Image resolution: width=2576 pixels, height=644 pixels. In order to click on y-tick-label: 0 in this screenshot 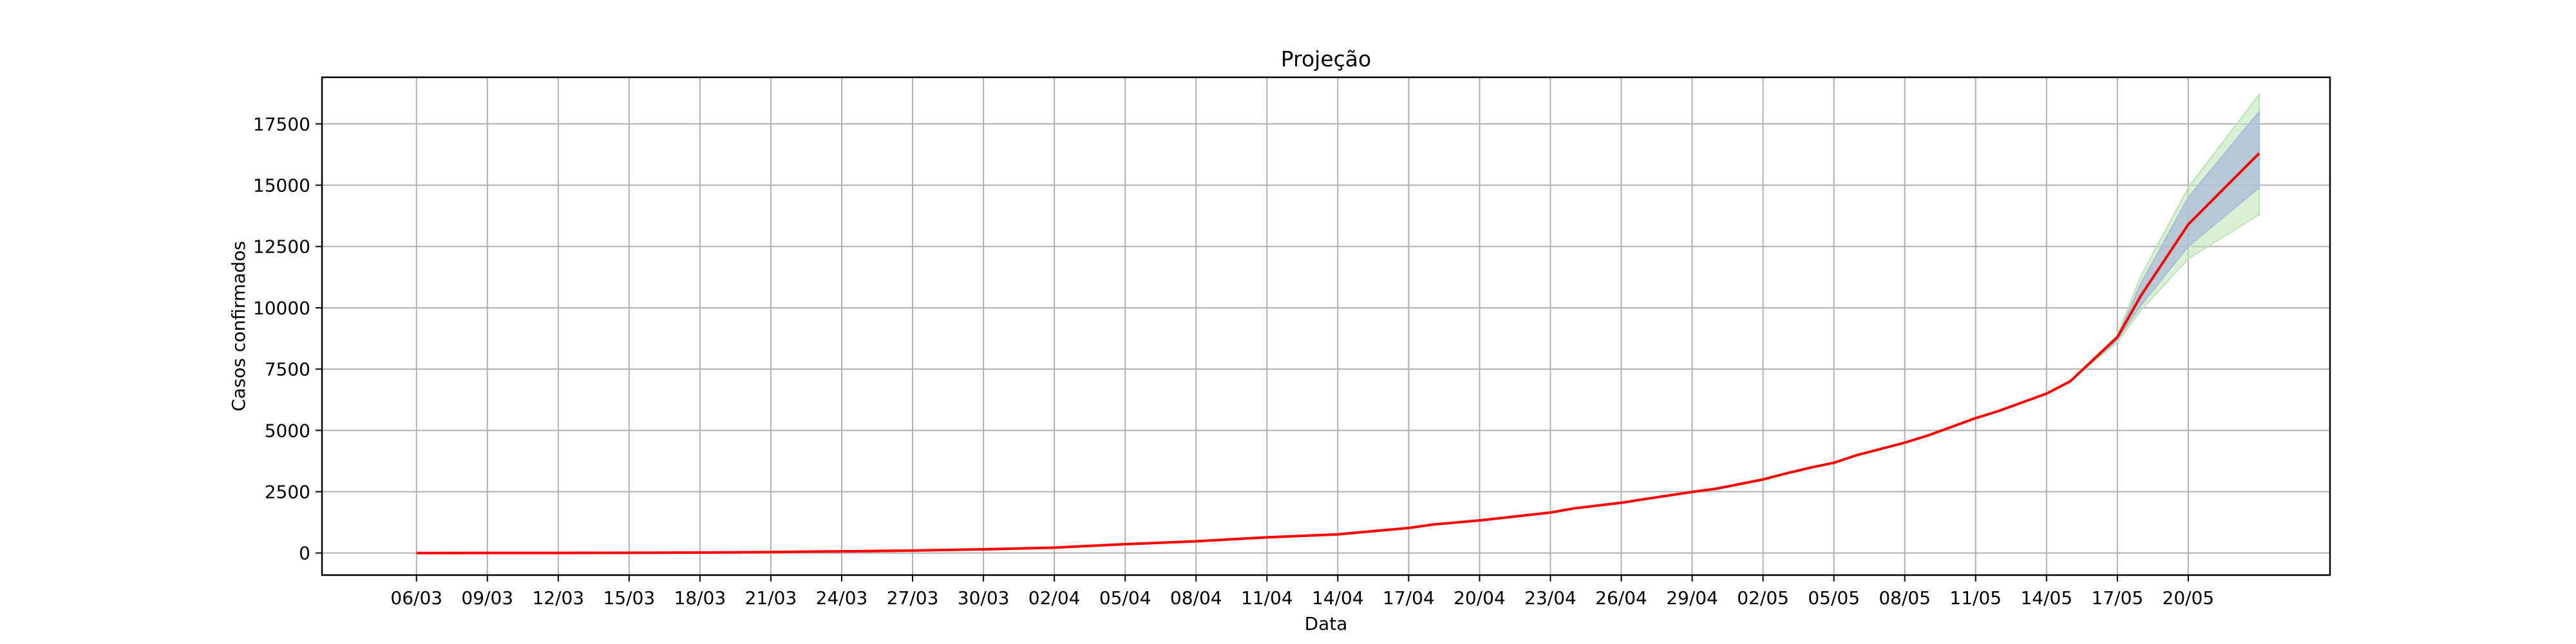, I will do `click(304, 554)`.